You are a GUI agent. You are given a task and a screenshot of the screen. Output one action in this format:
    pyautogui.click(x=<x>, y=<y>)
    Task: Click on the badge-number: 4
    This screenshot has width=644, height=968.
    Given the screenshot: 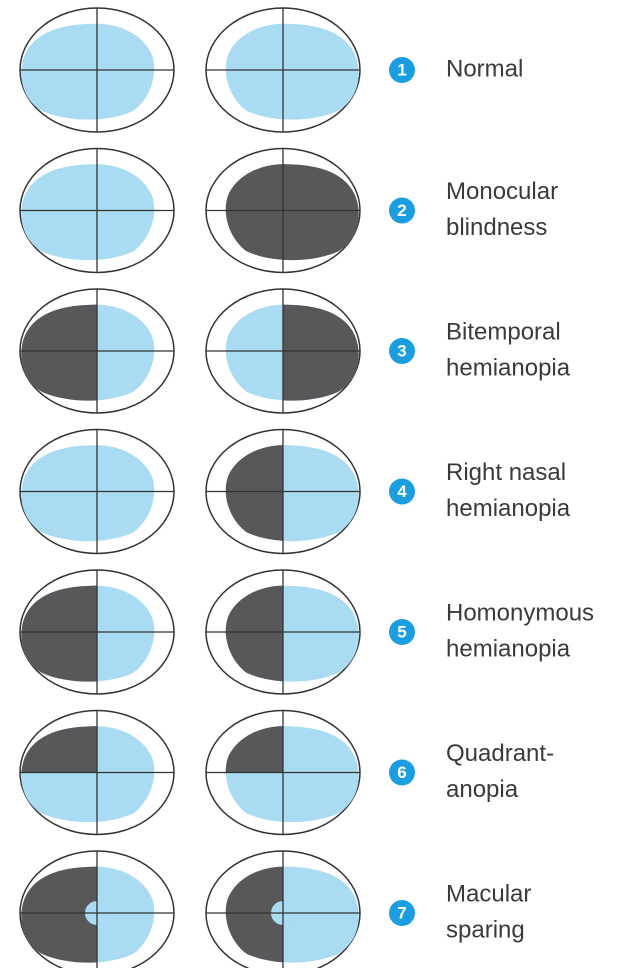 What is the action you would take?
    pyautogui.click(x=402, y=491)
    